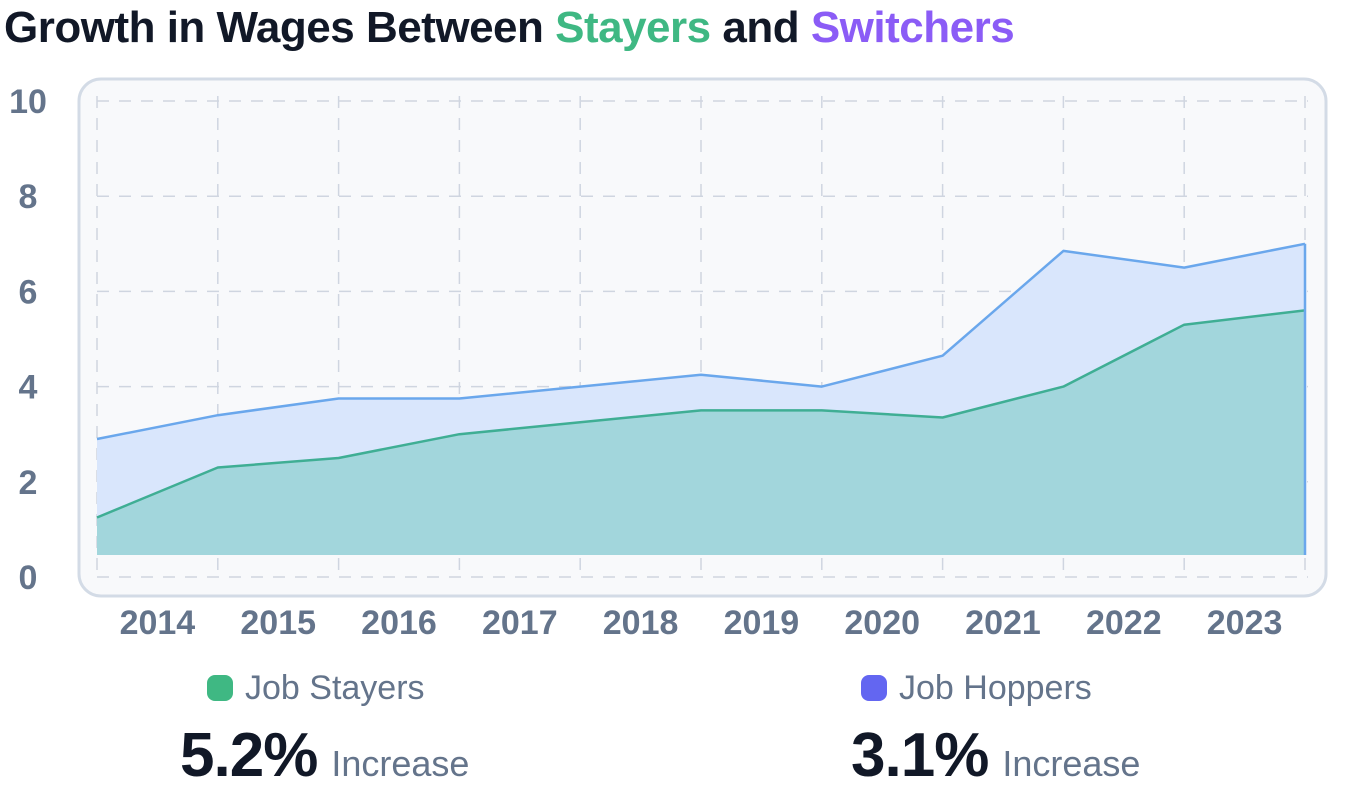 The width and height of the screenshot is (1347, 793). What do you see at coordinates (633, 27) in the screenshot?
I see `title-stayers: Stayers` at bounding box center [633, 27].